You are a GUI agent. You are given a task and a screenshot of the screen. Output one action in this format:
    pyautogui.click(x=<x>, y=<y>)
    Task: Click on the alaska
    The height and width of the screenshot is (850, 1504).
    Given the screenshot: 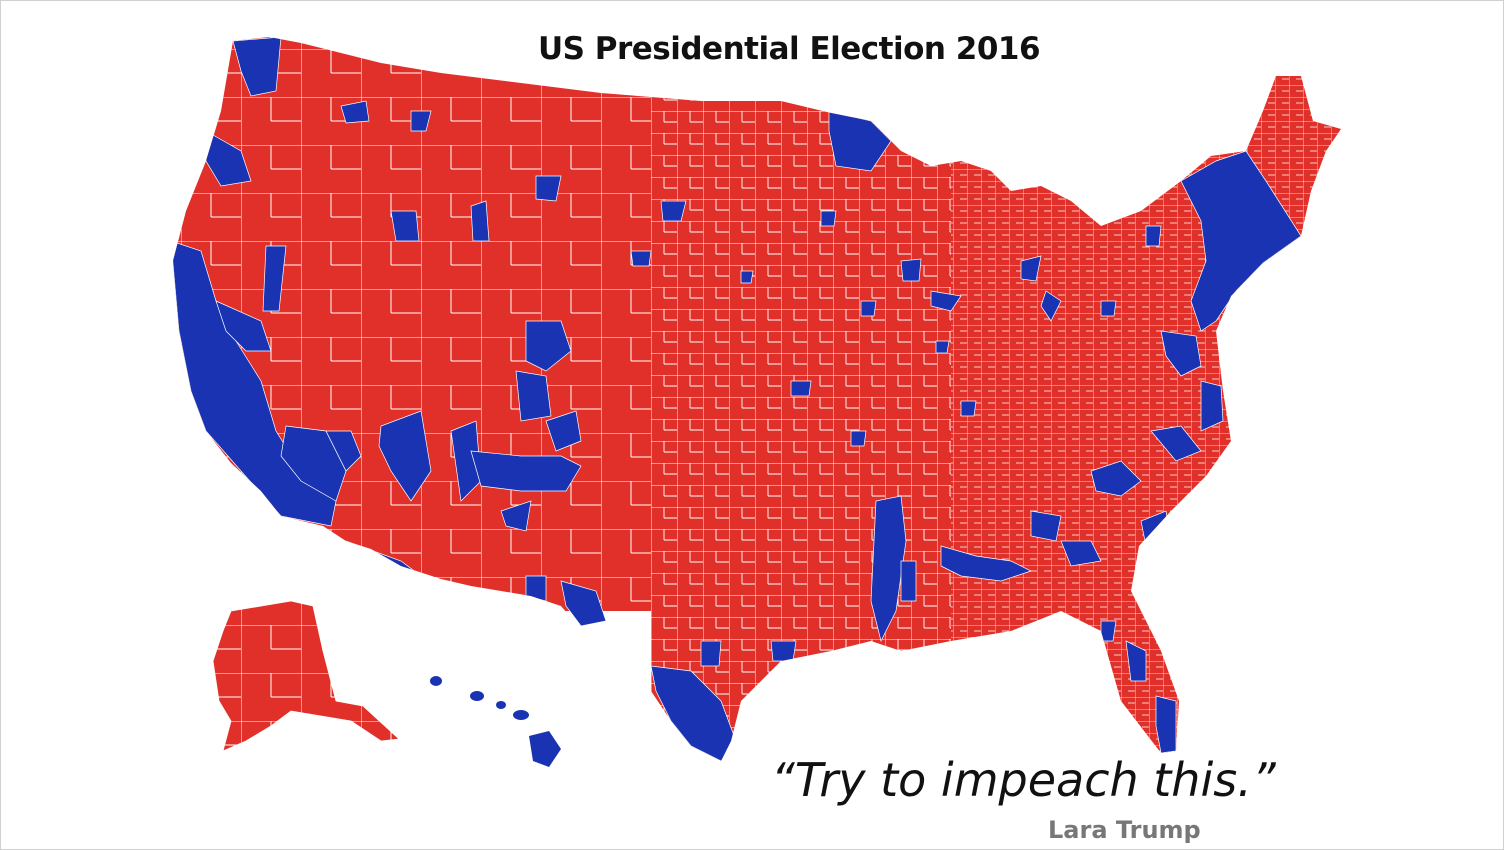 What is the action you would take?
    pyautogui.click(x=306, y=676)
    